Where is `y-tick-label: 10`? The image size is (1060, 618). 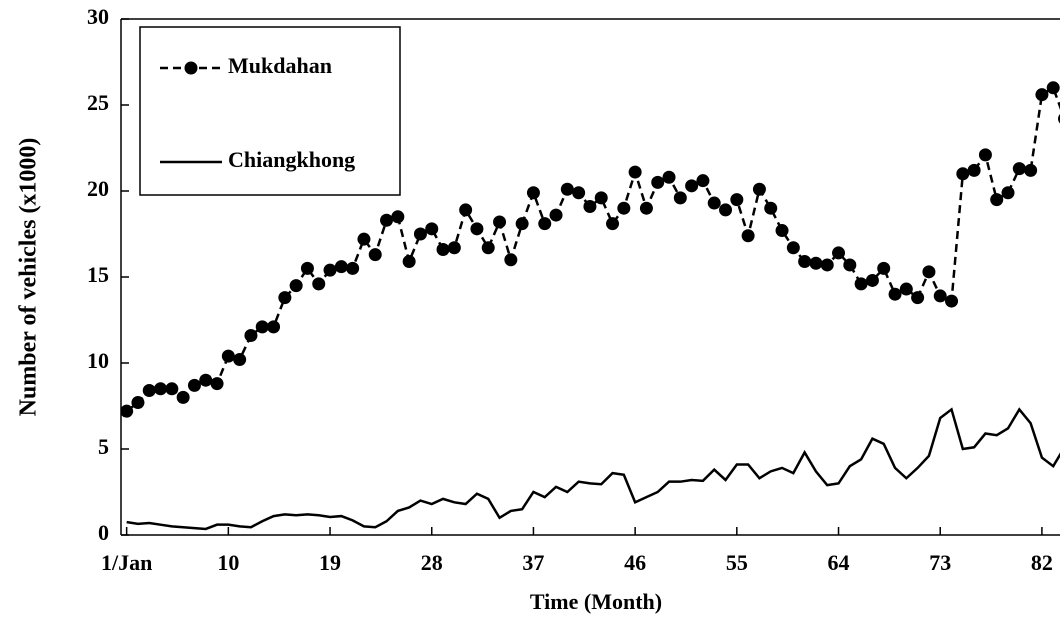 y-tick-label: 10 is located at coordinates (98, 360).